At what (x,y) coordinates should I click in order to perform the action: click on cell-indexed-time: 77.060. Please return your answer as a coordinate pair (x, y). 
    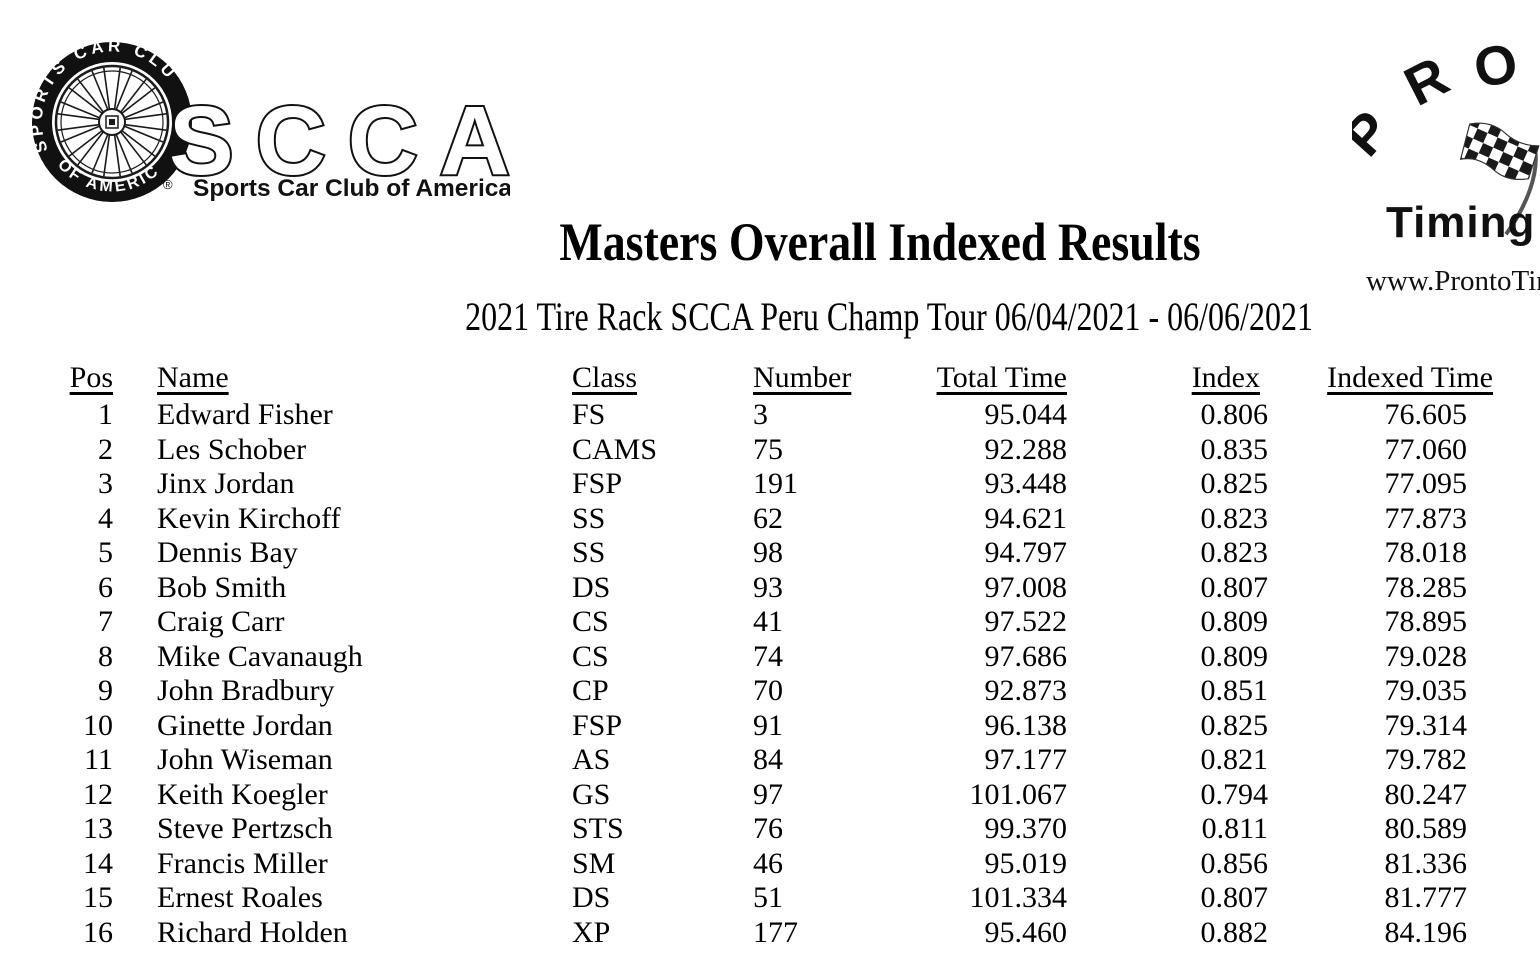
    Looking at the image, I should click on (1426, 449).